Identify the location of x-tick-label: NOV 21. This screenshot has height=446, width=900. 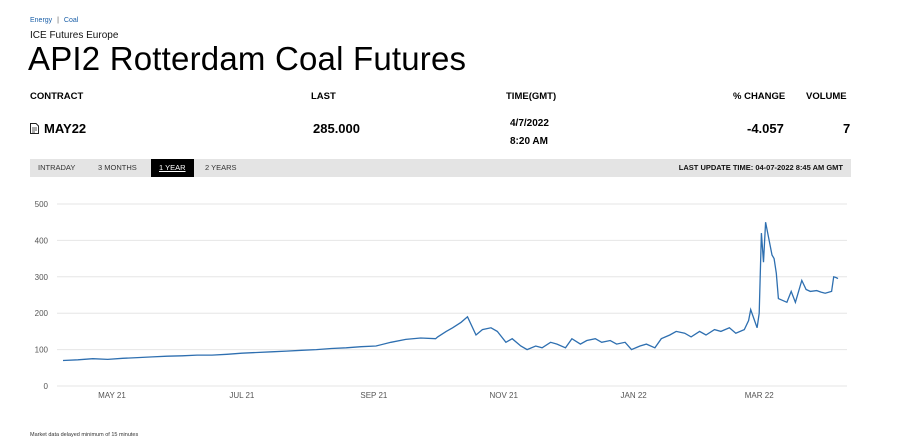
(503, 395).